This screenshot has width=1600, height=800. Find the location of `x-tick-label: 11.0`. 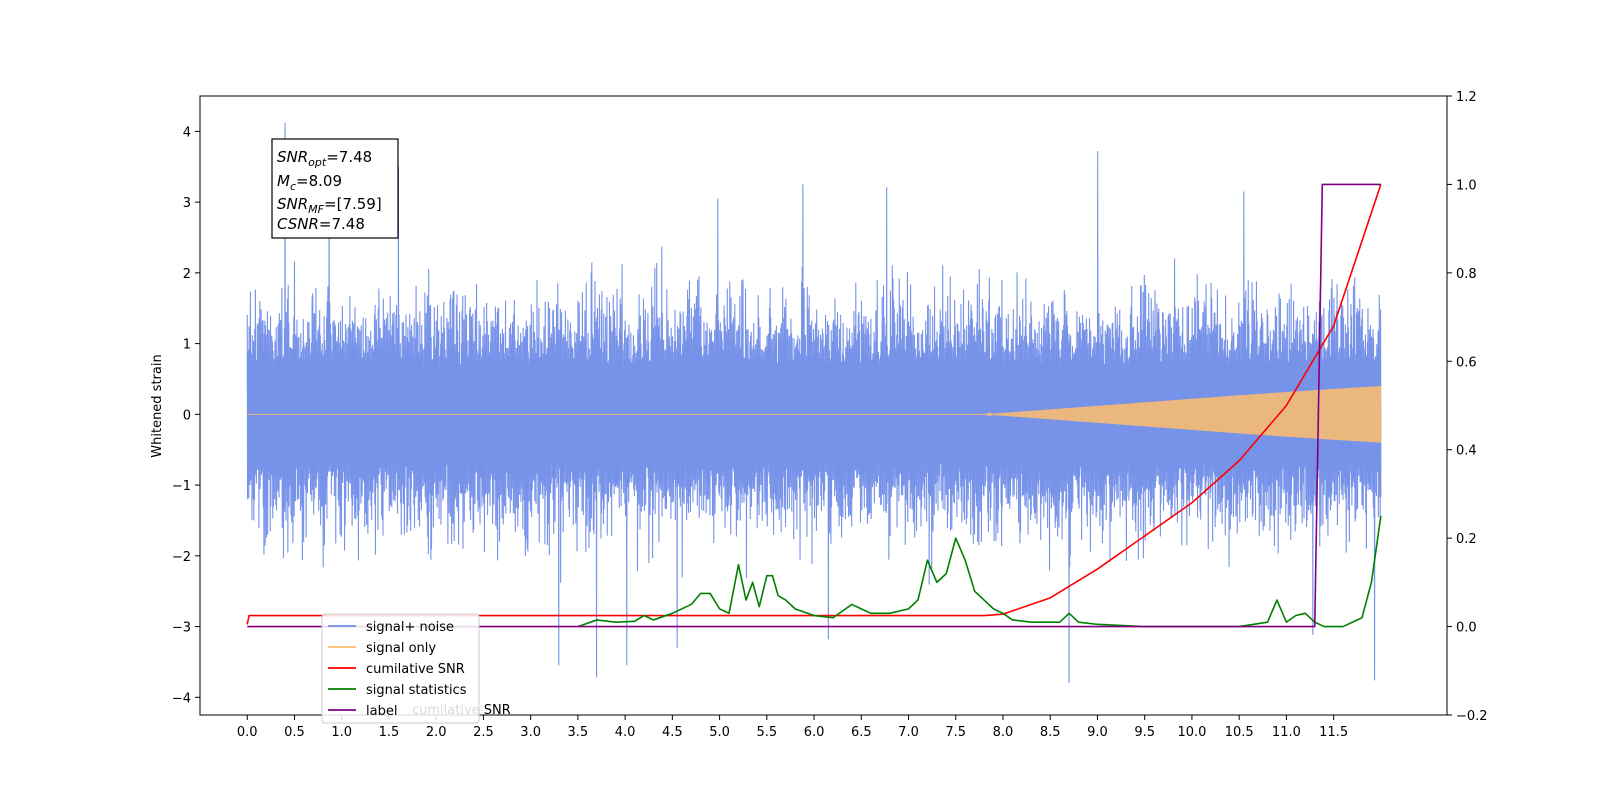

x-tick-label: 11.0 is located at coordinates (1286, 732).